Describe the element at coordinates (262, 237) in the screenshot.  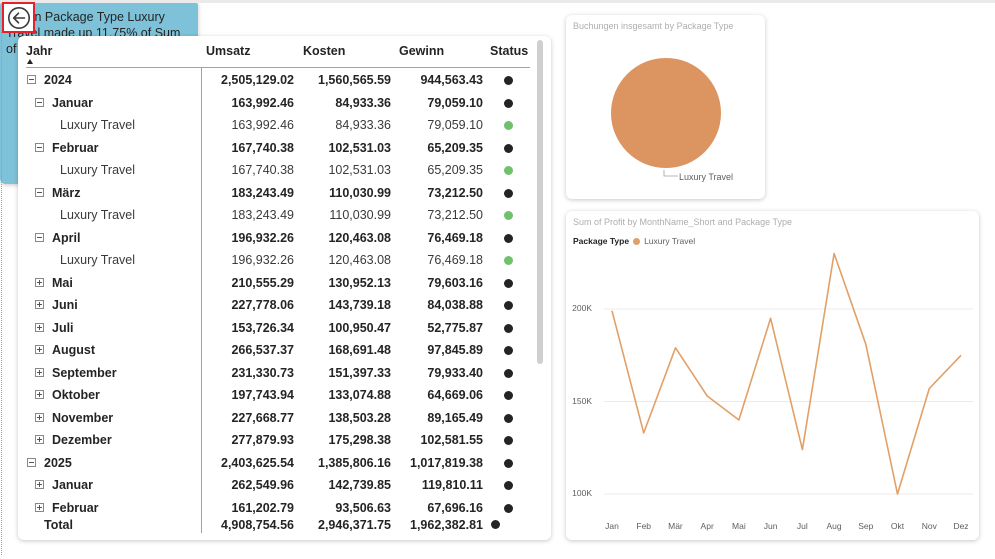
I see `cell-umsatz: 196,932.26` at that location.